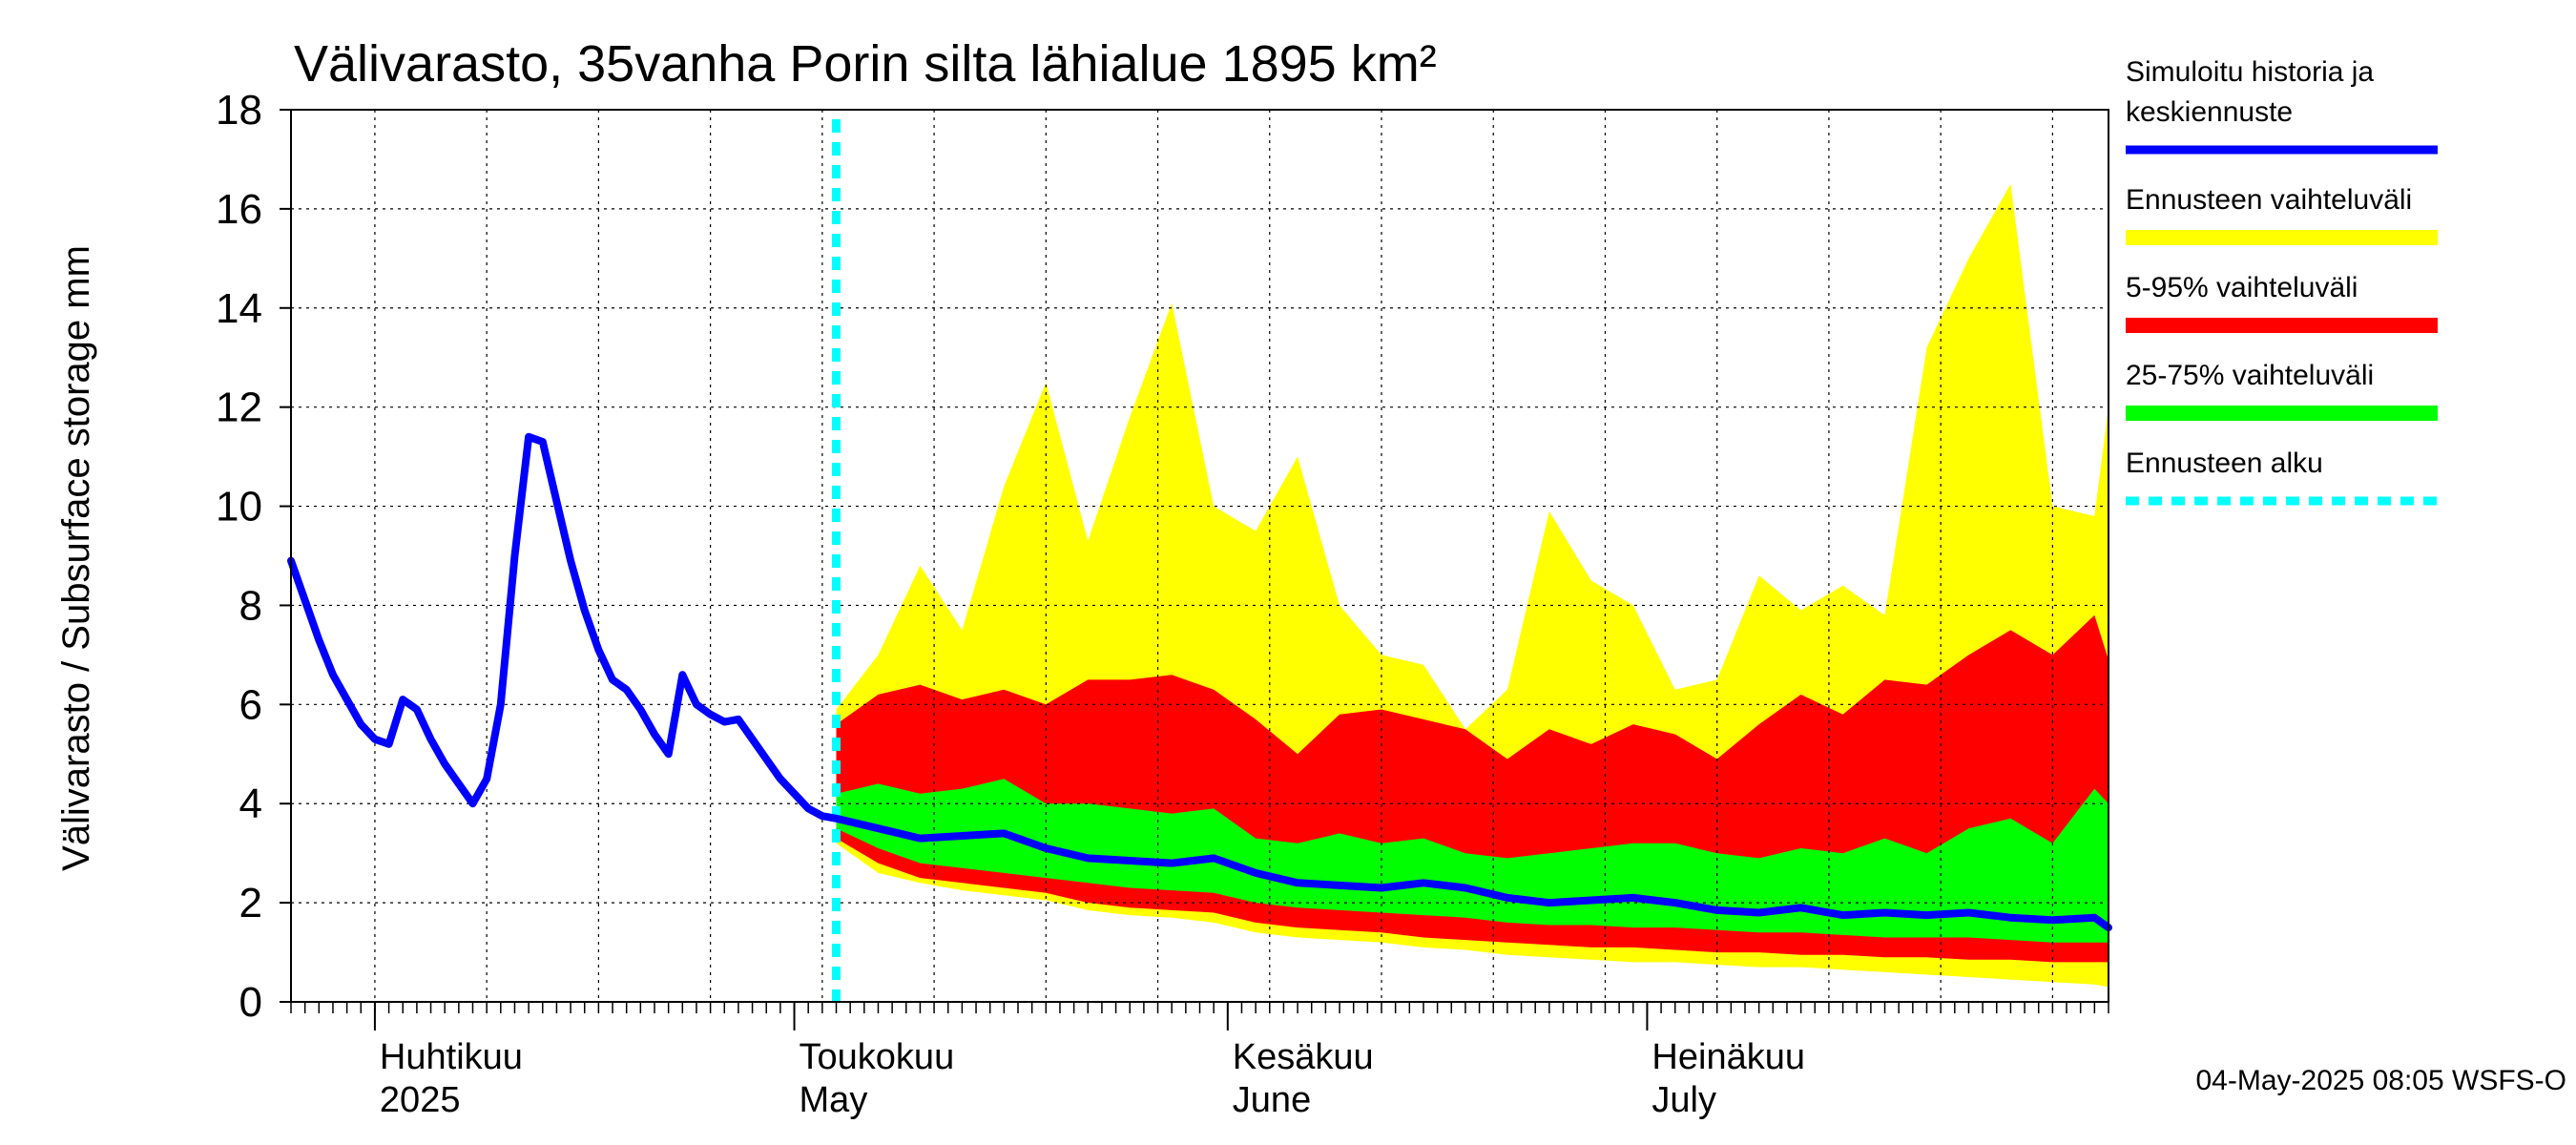 The width and height of the screenshot is (2576, 1145). Describe the element at coordinates (250, 1003) in the screenshot. I see `y-tick-label: 0` at that location.